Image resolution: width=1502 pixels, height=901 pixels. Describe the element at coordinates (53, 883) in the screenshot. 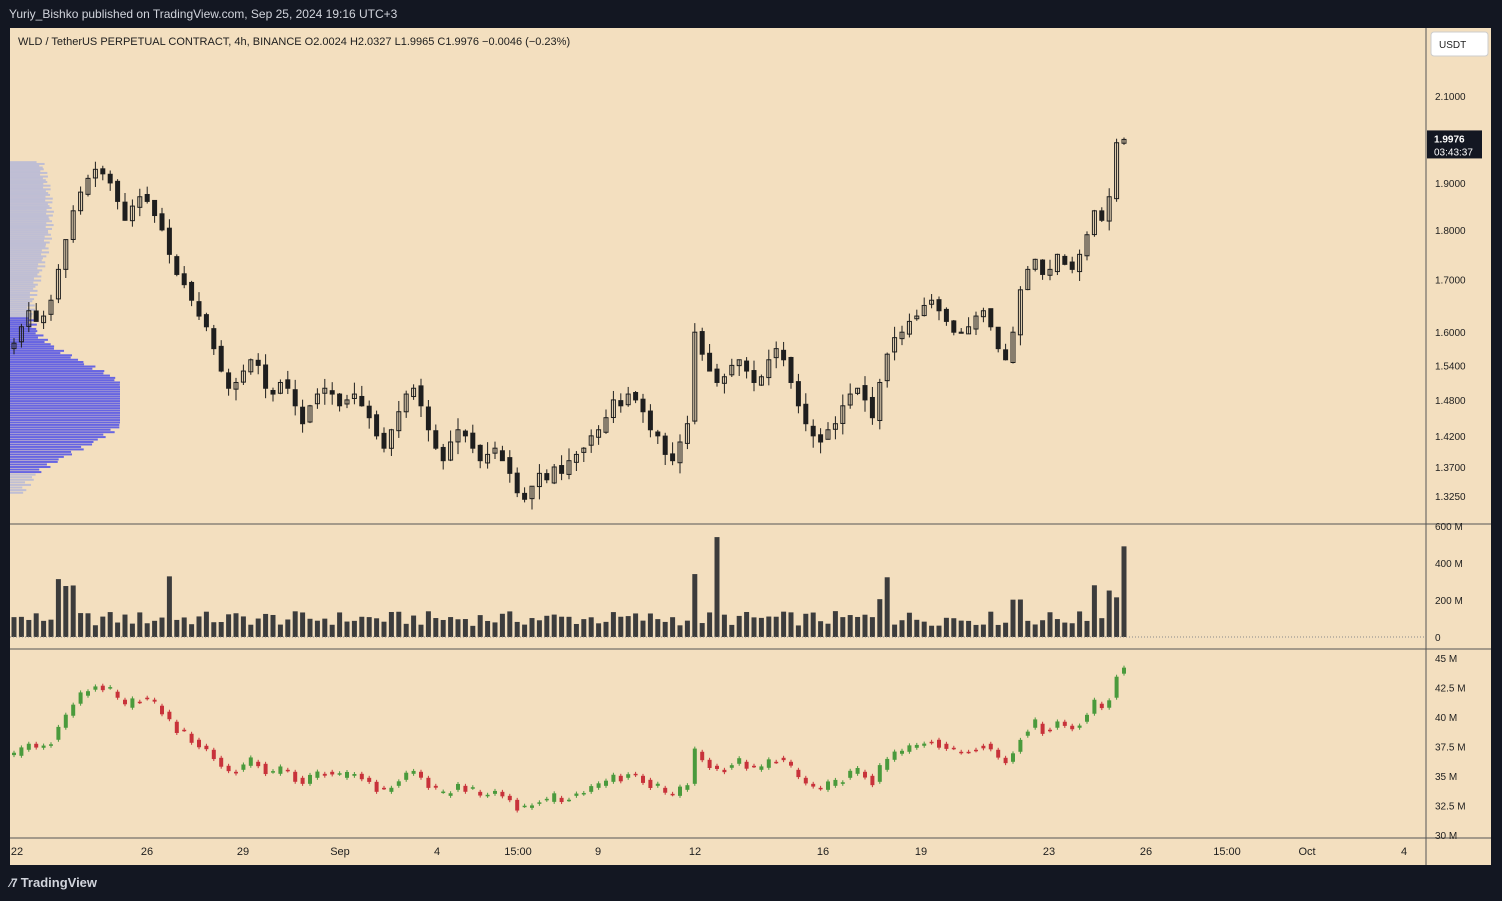

I see `footer: ⁄7 TradingView` at that location.